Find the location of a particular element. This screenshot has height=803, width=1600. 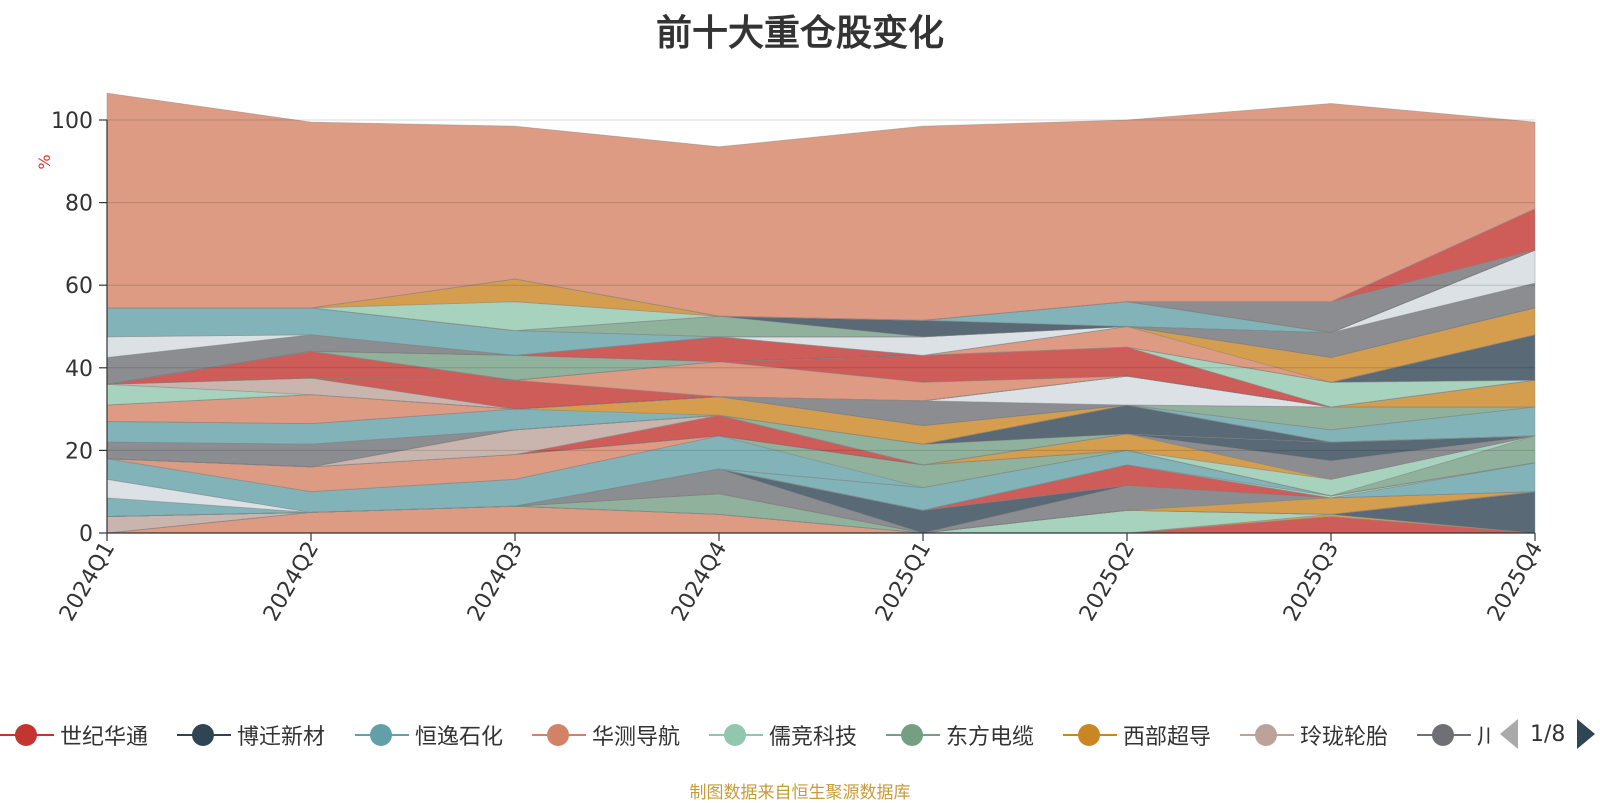

legend-label: 儒竞科技 is located at coordinates (813, 737).